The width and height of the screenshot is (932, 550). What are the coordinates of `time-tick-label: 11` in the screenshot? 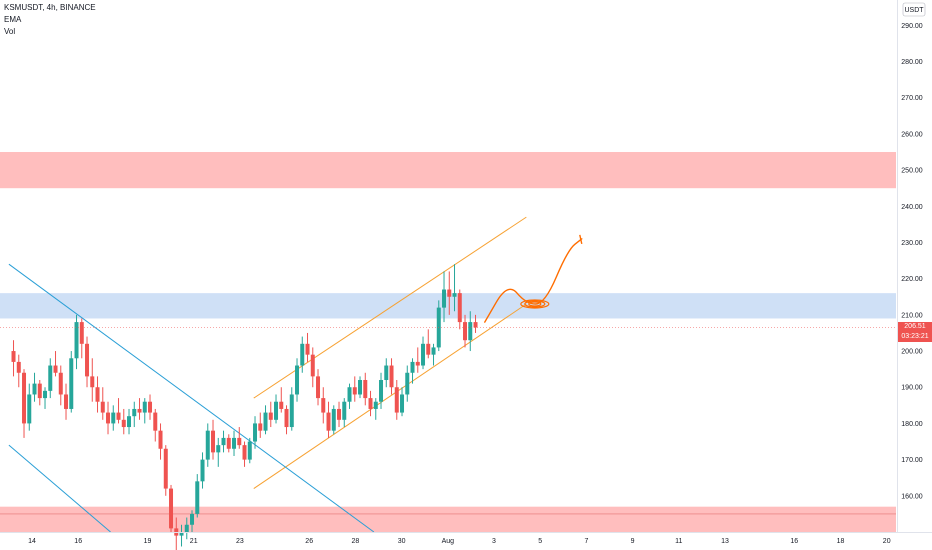 It's located at (678, 541).